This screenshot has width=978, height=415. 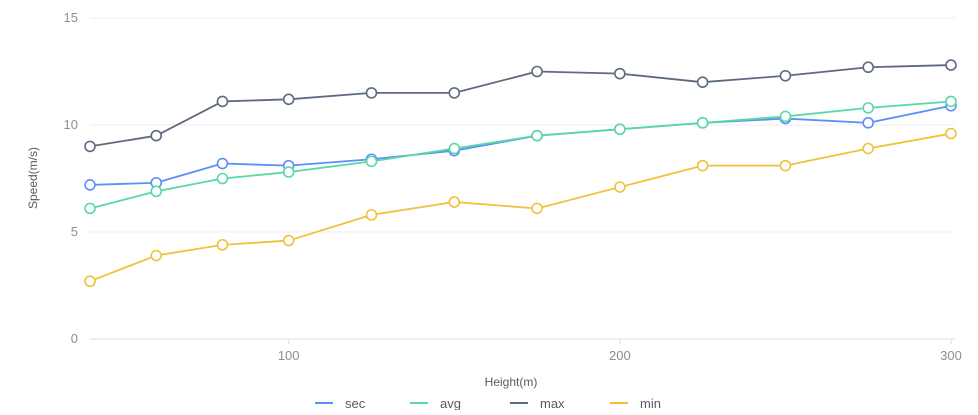 I want to click on y-tick-label: 10, so click(x=71, y=124).